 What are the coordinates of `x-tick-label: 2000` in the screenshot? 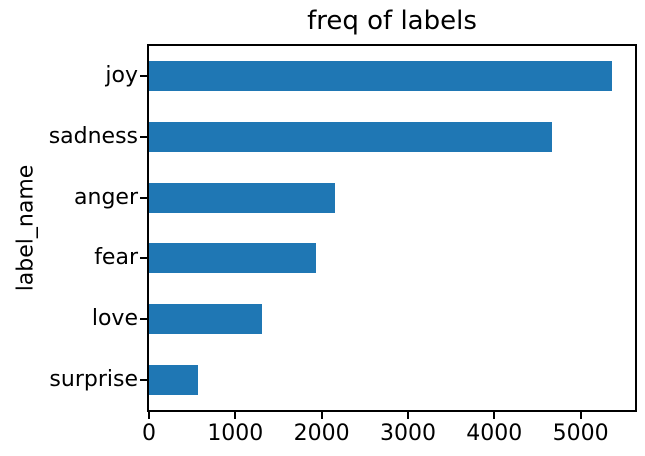 It's located at (321, 433).